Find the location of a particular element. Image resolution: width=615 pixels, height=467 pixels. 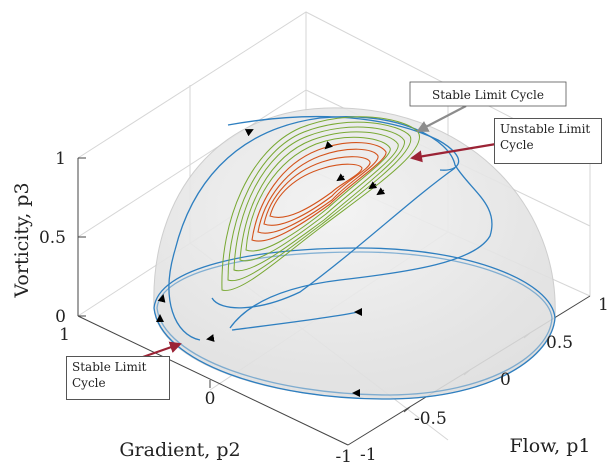

stable-cycle-family is located at coordinates (321, 203).